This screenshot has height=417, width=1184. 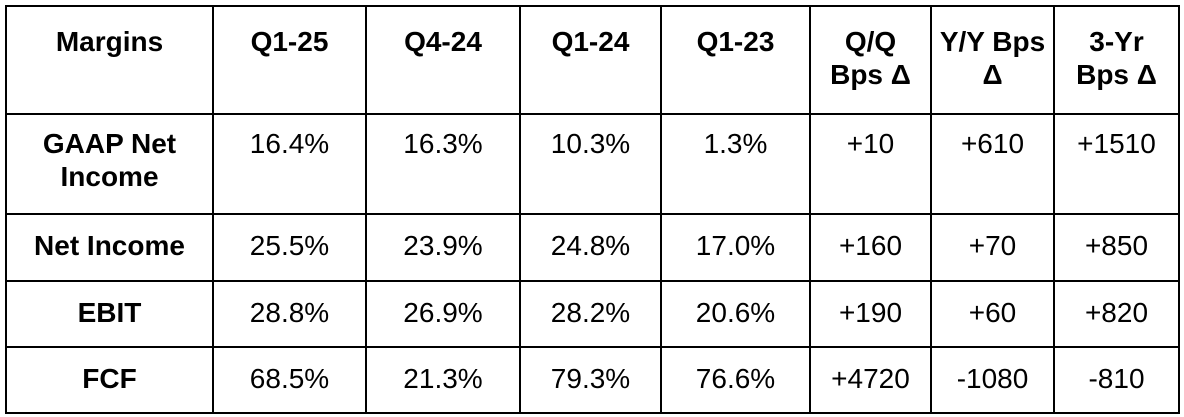 What do you see at coordinates (109, 247) in the screenshot?
I see `row-label: Net Income` at bounding box center [109, 247].